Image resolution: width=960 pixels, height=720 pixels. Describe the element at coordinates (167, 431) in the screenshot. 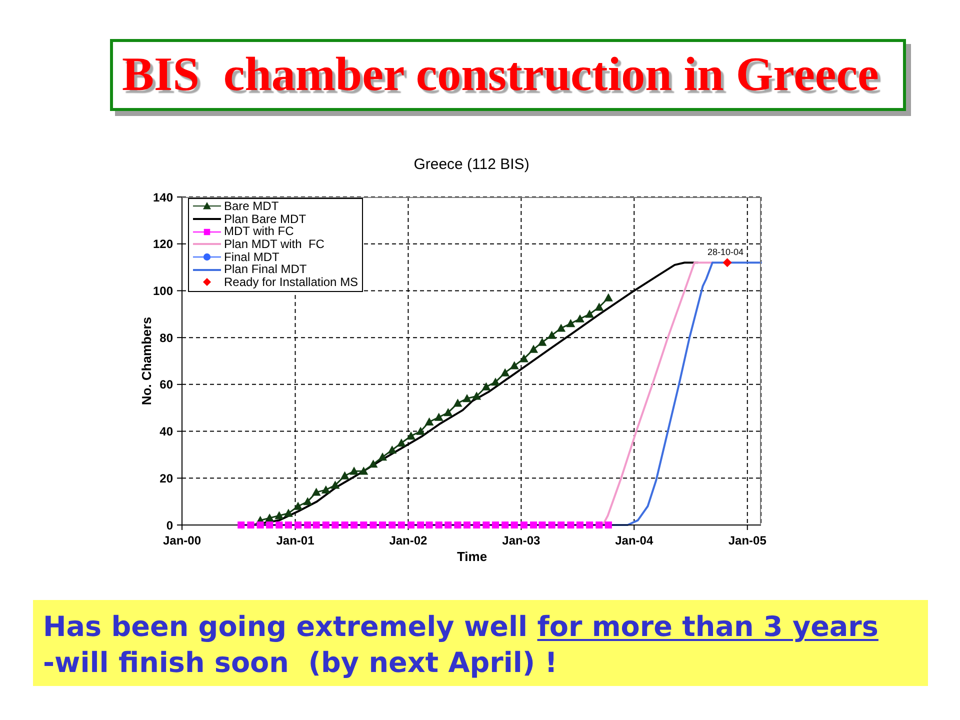

I see `y-tick-label: 40` at that location.